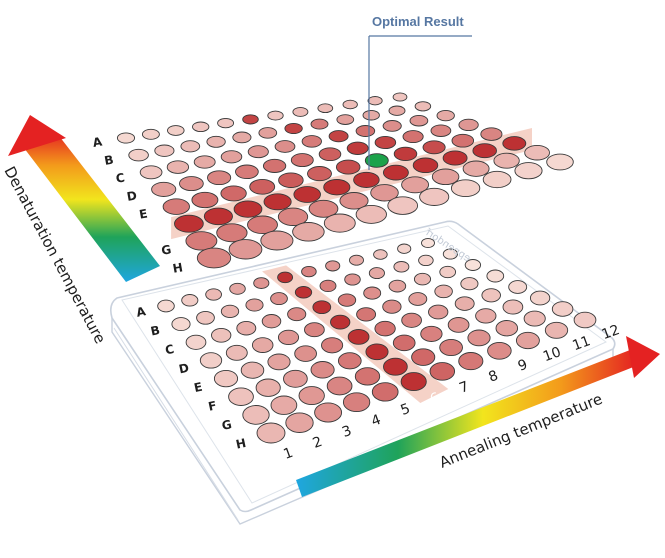 The width and height of the screenshot is (665, 558). I want to click on top-well-A5, so click(226, 123).